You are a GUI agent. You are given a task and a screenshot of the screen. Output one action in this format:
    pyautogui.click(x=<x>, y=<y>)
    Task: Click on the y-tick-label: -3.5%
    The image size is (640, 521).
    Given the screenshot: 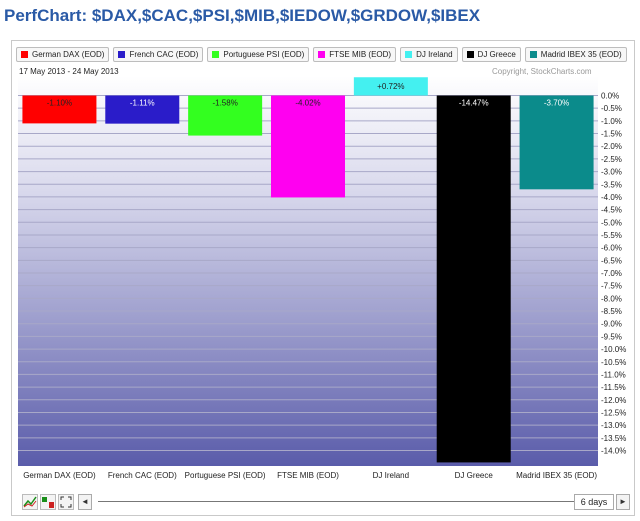 What is the action you would take?
    pyautogui.click(x=611, y=184)
    